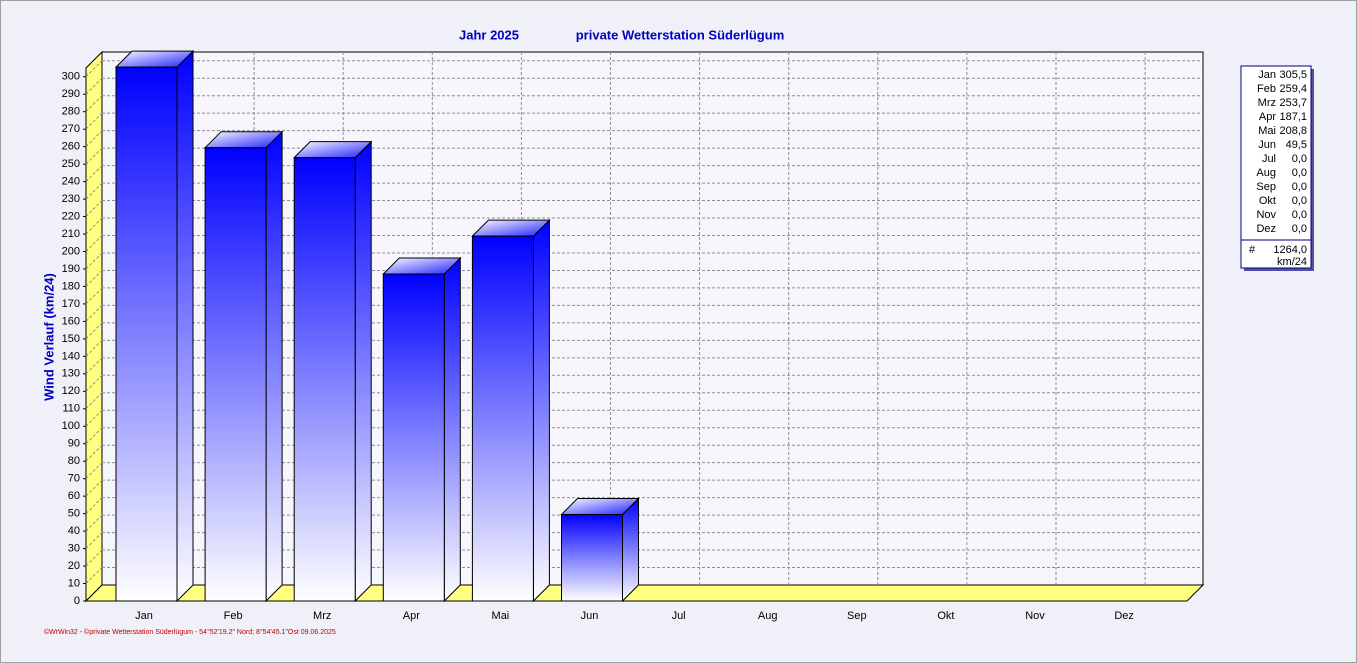  I want to click on y-tick-label: 230, so click(71, 199).